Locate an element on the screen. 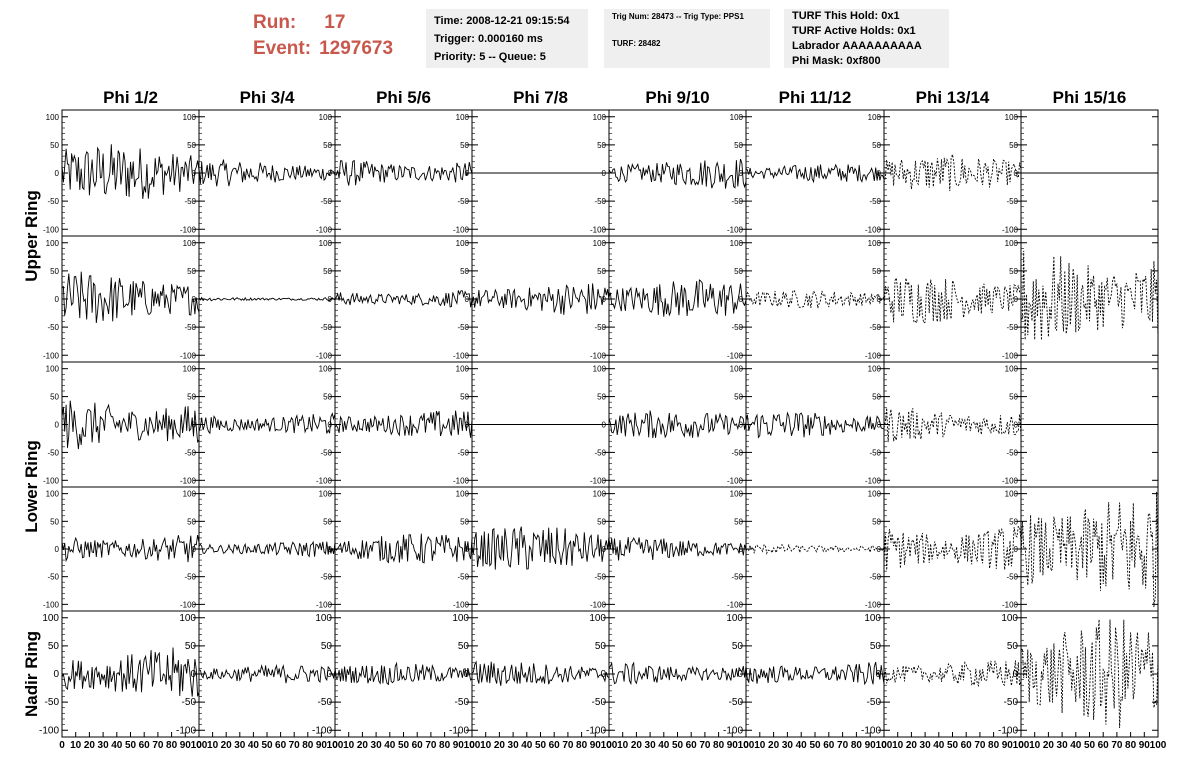 The width and height of the screenshot is (1196, 772). waveform-r3-c7 is located at coordinates (952, 425).